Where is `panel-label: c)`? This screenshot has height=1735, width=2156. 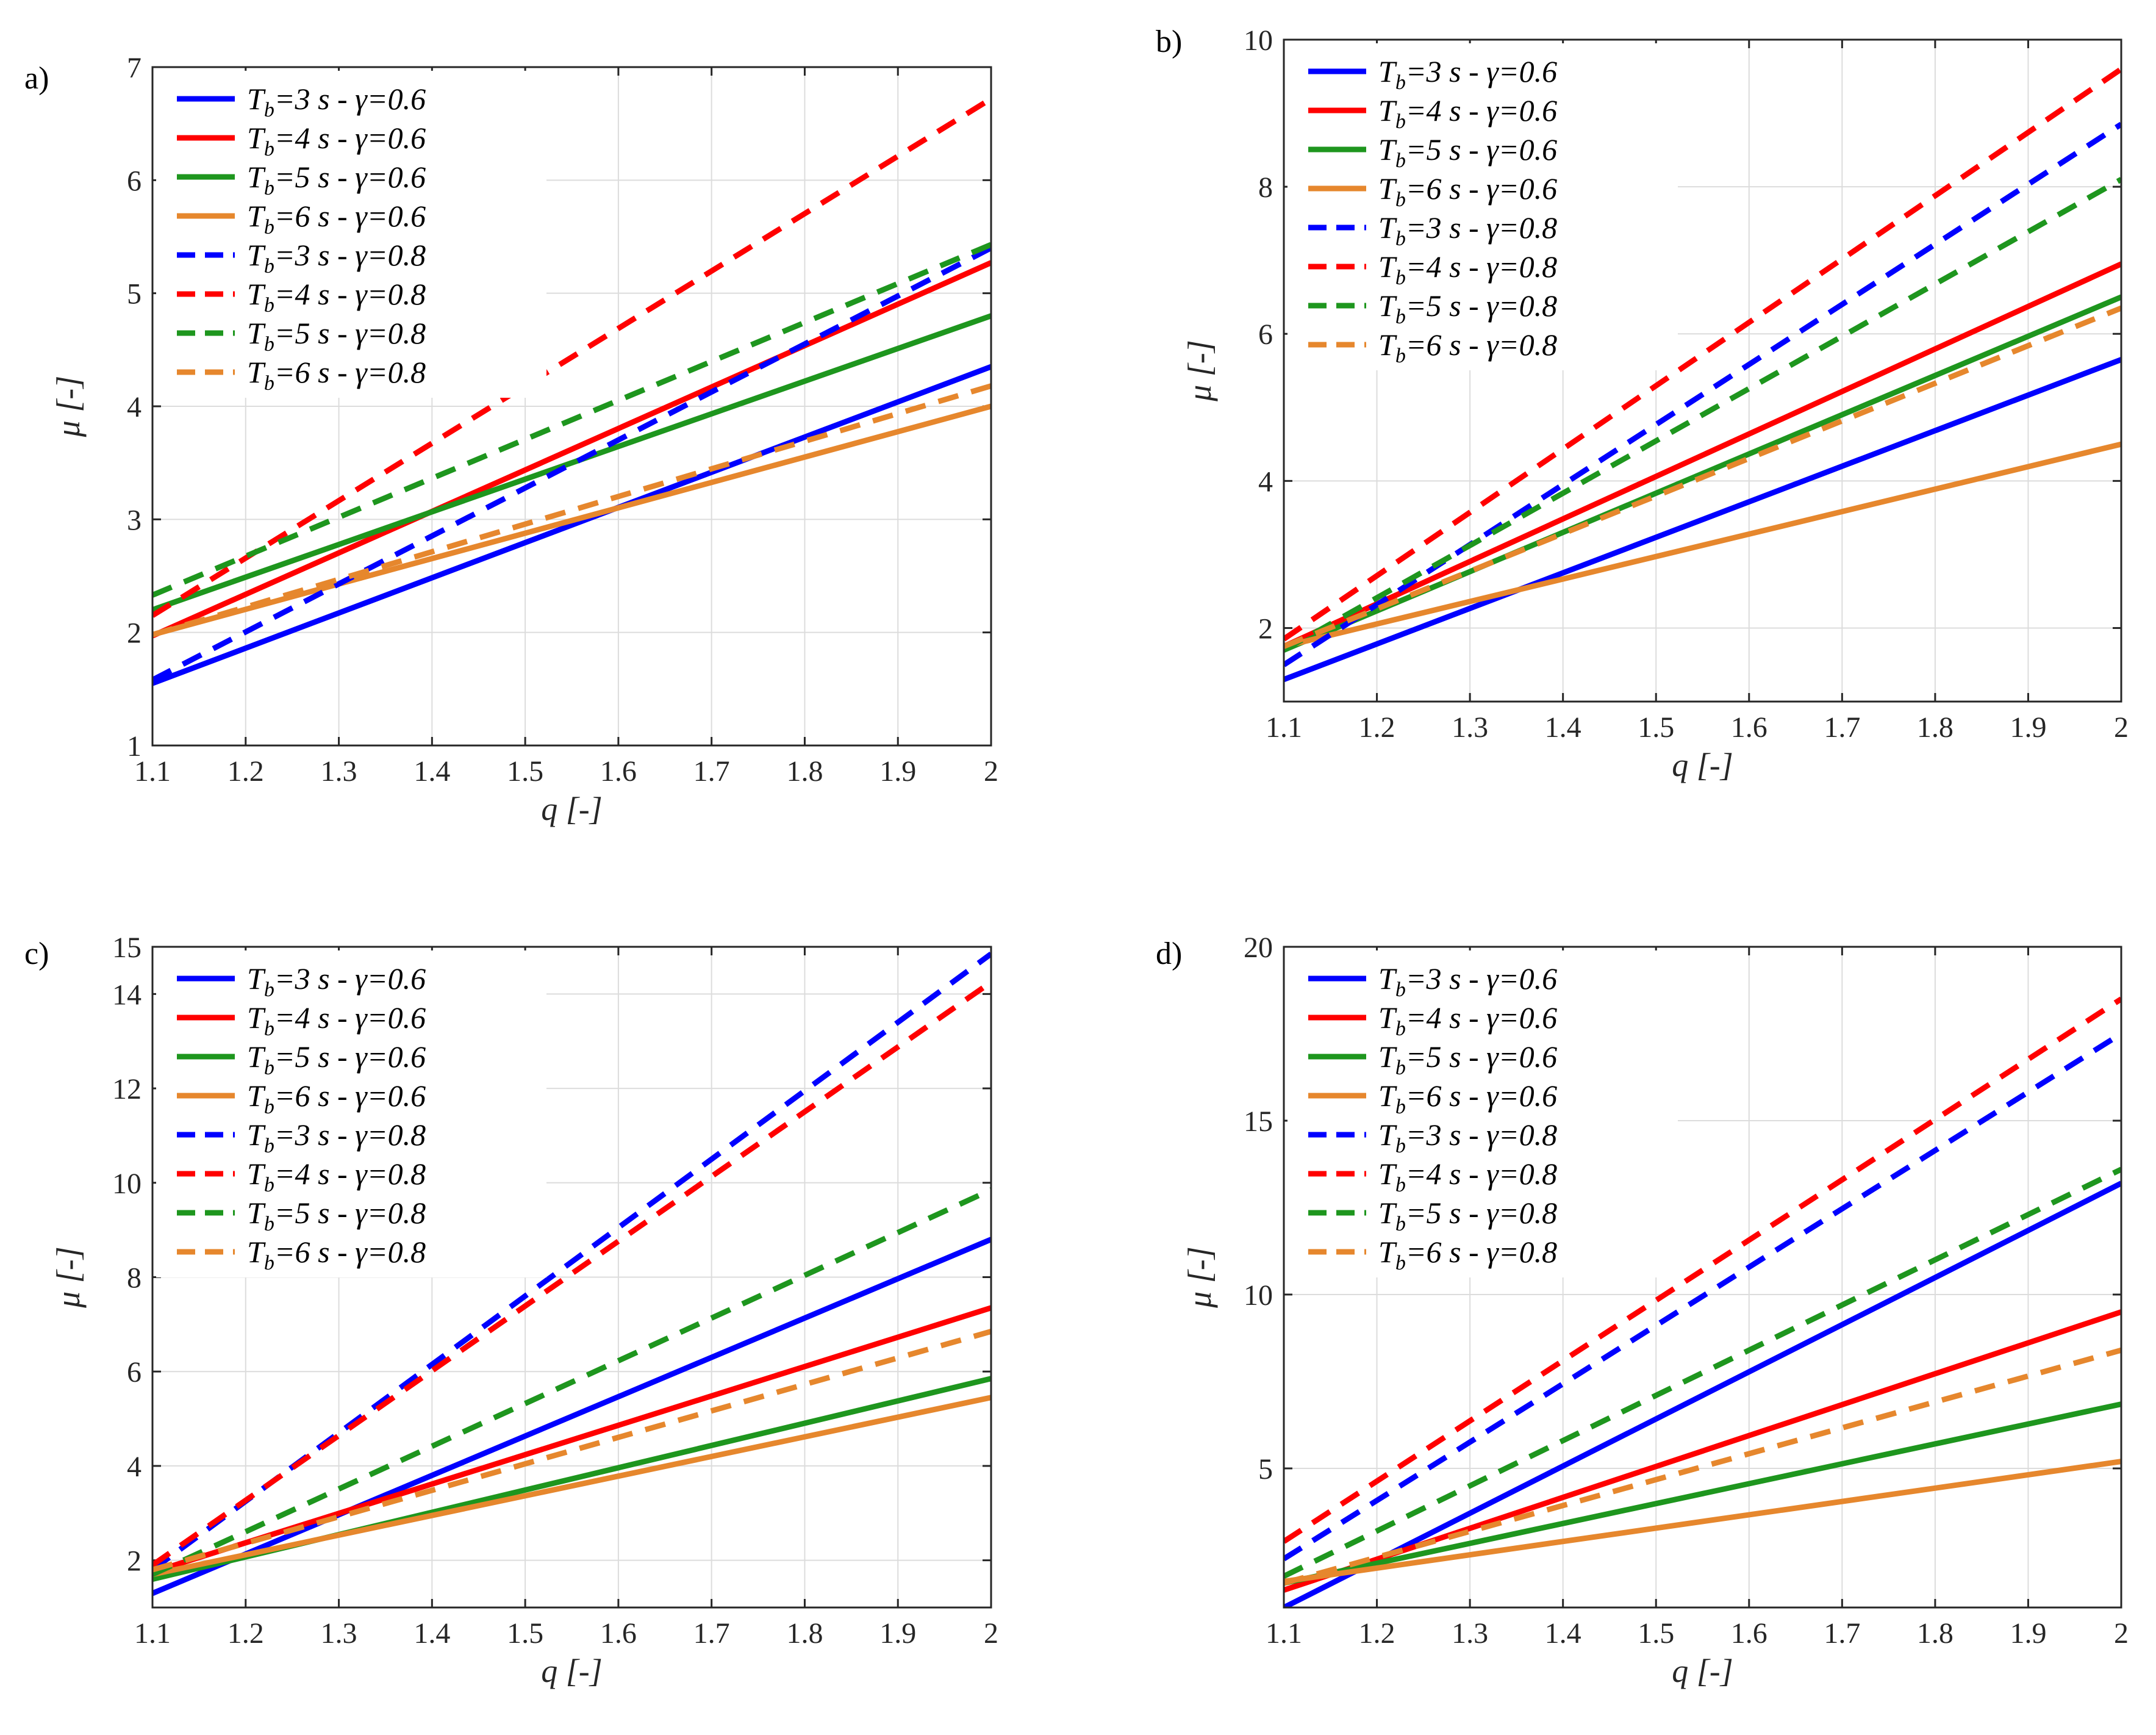
panel-label: c) is located at coordinates (36, 954).